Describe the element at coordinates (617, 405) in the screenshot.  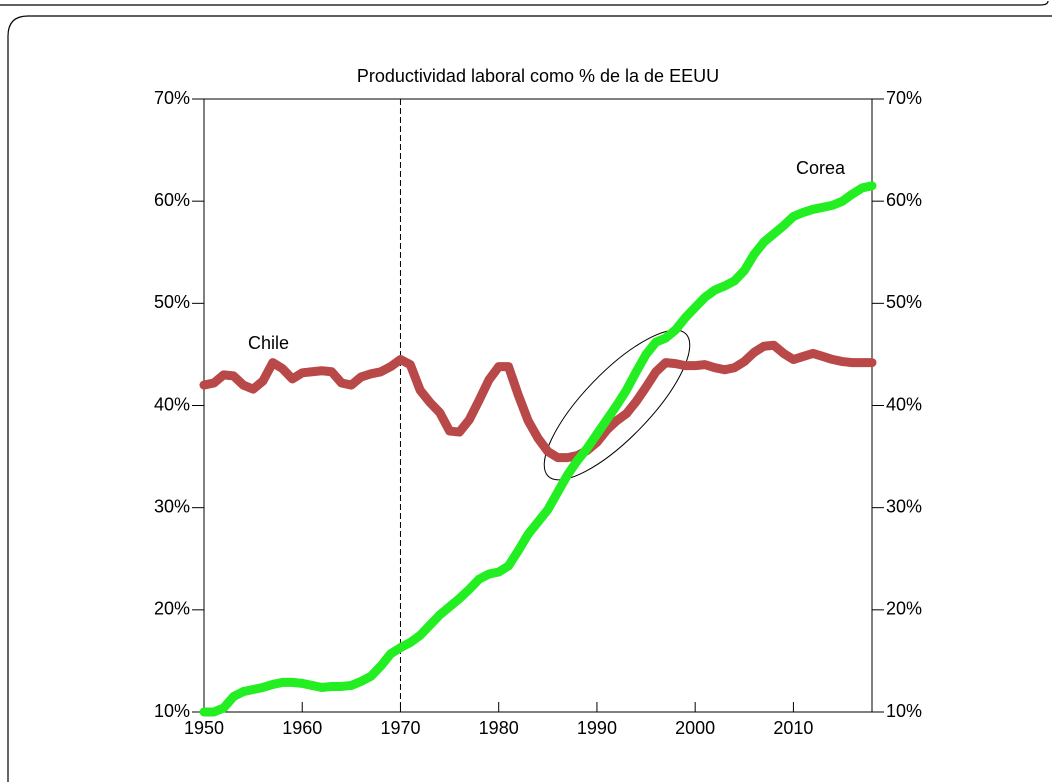
I see `highlight-ellipse` at that location.